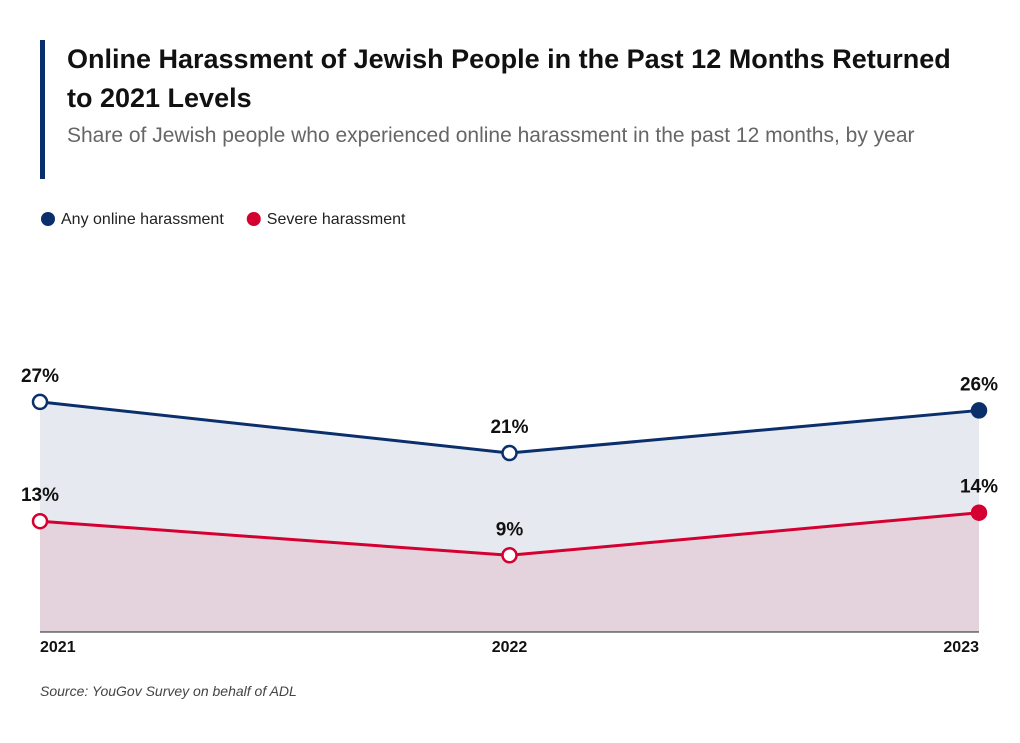  I want to click on value-label: 13%, so click(40, 495).